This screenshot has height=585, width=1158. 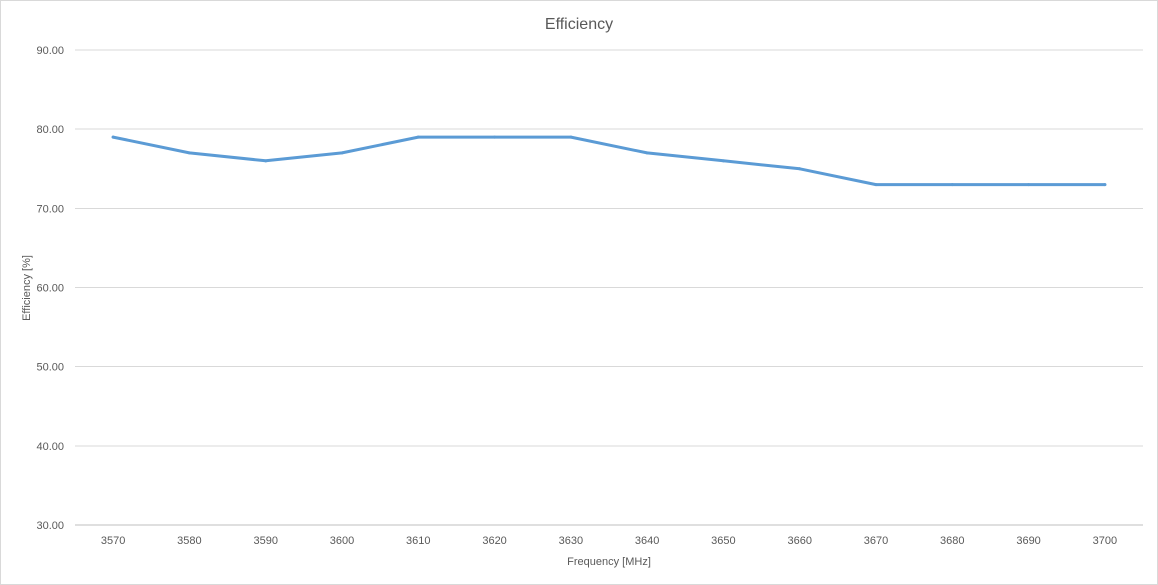 I want to click on chart-title: Efficiency, so click(x=579, y=24).